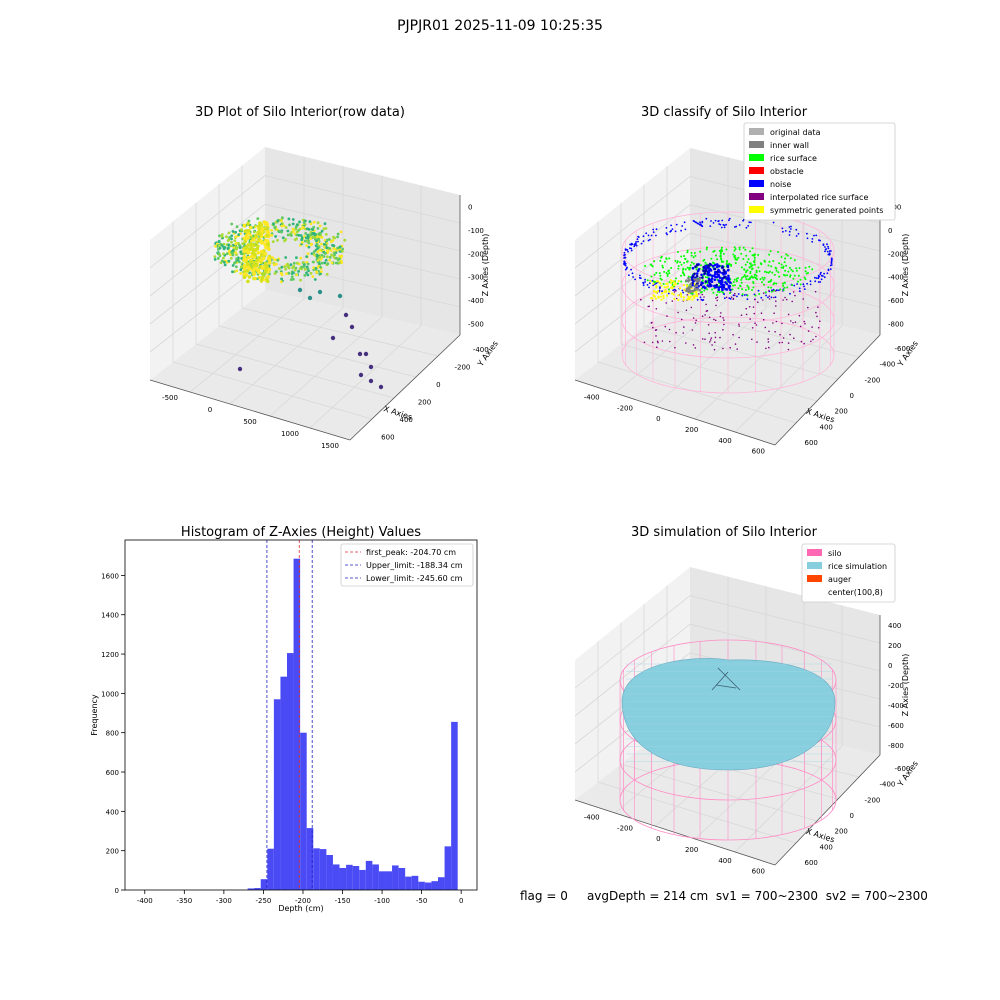 This screenshot has height=1000, width=1000. I want to click on y-tick-label: 400, so click(112, 812).